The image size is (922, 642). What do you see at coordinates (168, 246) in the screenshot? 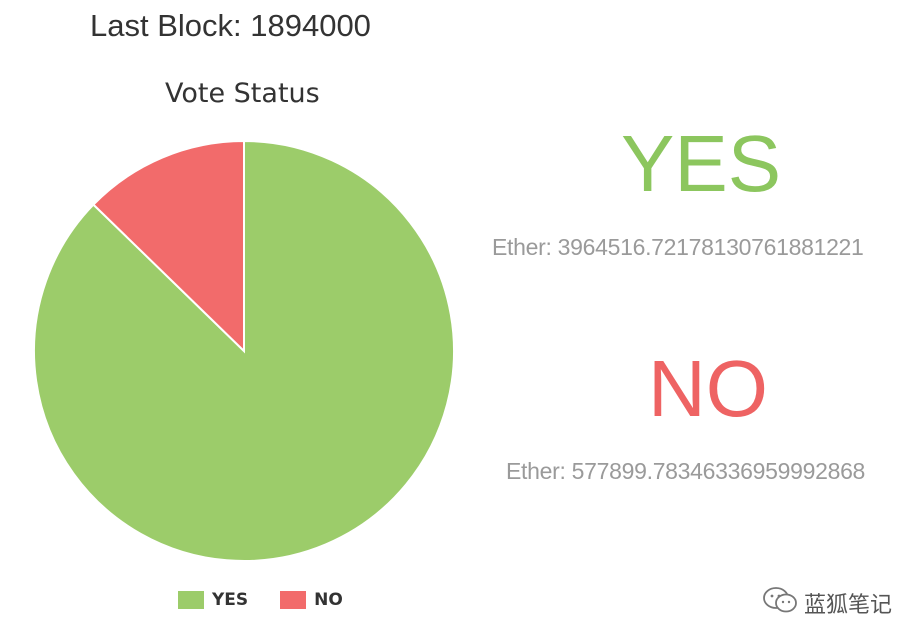
I see `pie-slice-no` at bounding box center [168, 246].